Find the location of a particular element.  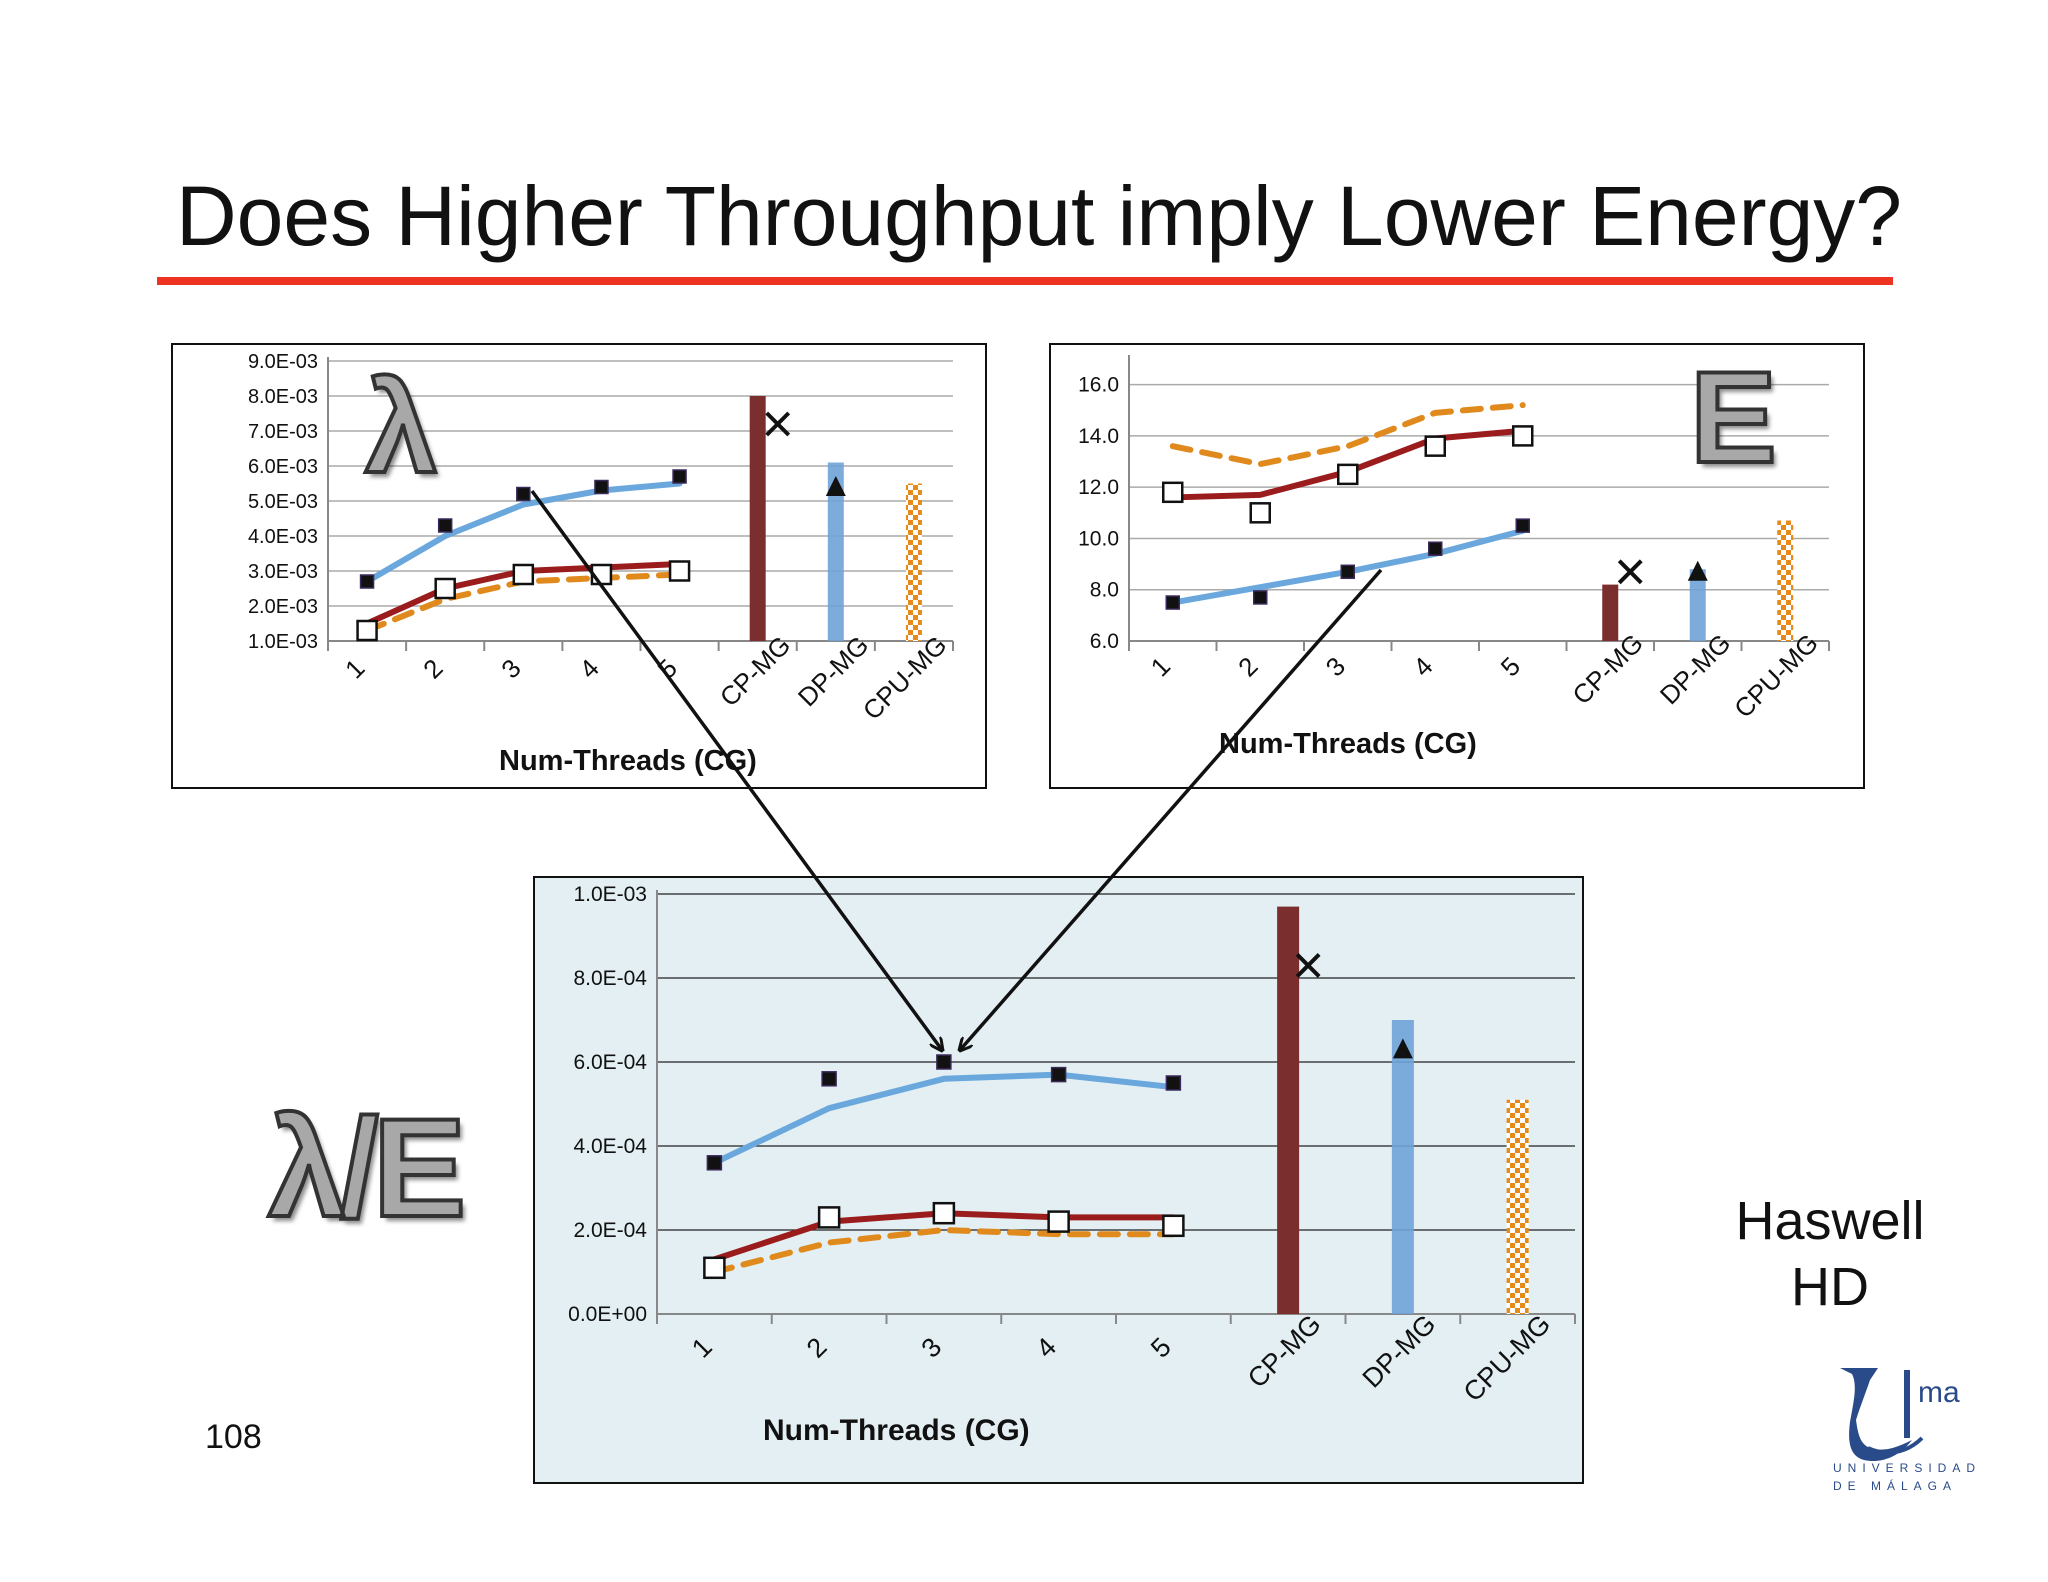

logo-caption: UNIVERSIDAD DE MÁLAGA is located at coordinates (1907, 1477).